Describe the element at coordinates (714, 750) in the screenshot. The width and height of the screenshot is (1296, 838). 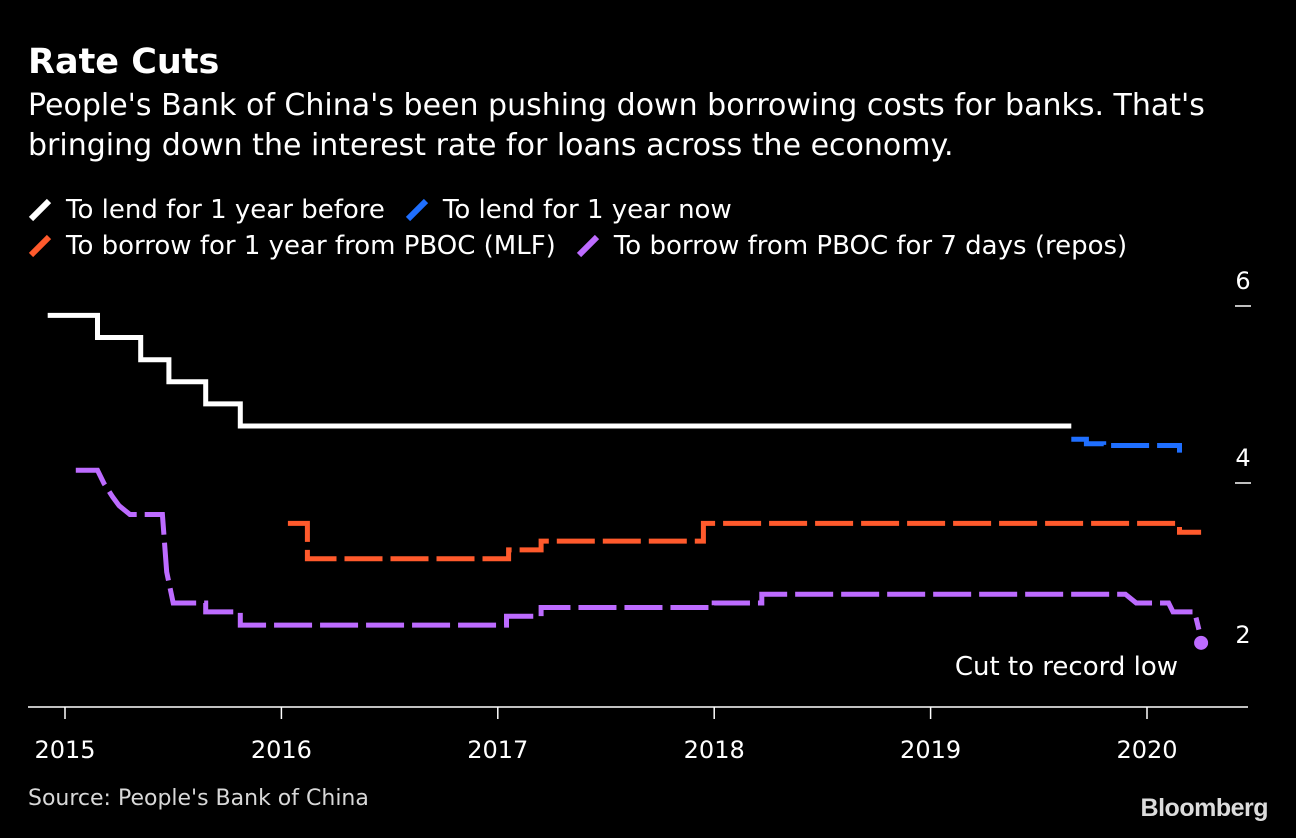
I see `x-tick-label-2018: 2018` at that location.